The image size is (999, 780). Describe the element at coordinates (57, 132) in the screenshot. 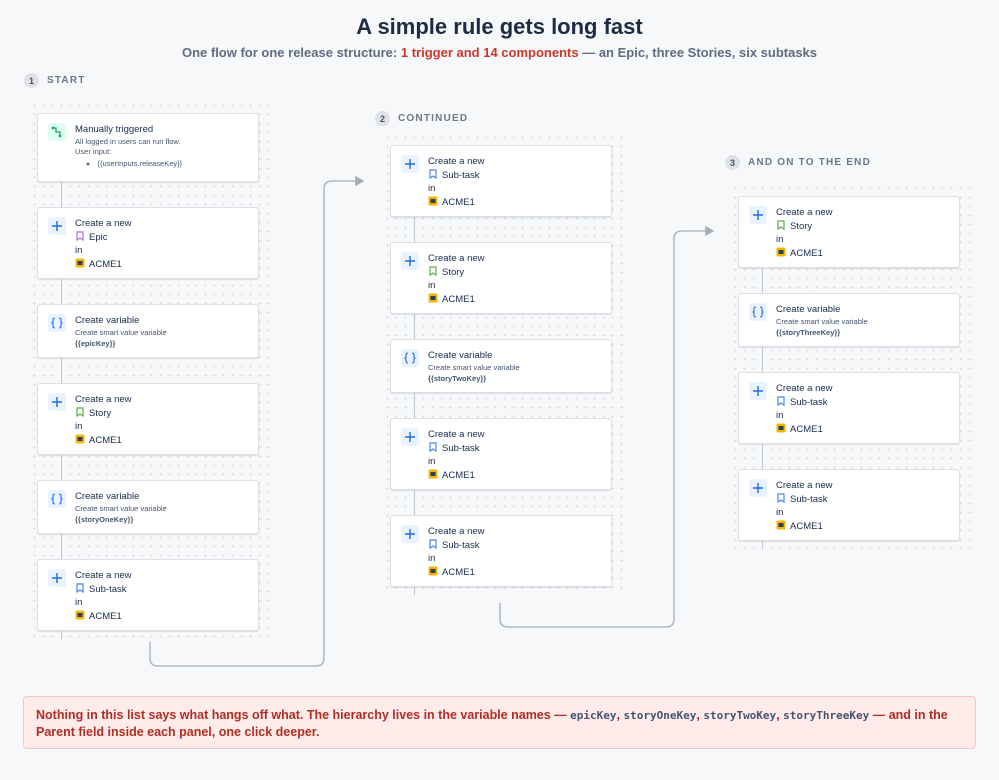

I see `trigger-icon` at that location.